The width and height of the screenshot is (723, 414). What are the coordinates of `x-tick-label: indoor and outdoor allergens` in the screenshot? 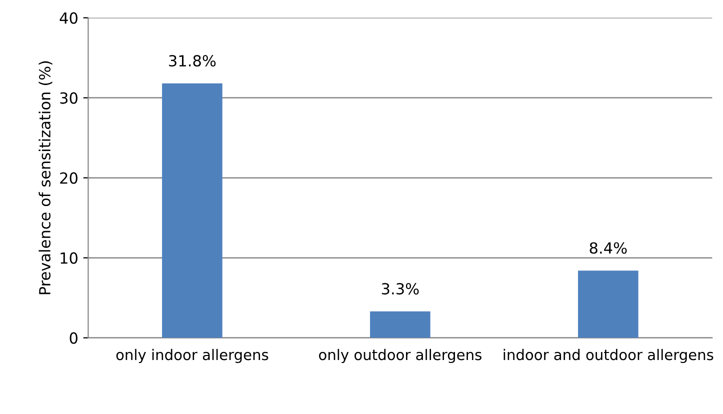 It's located at (609, 356).